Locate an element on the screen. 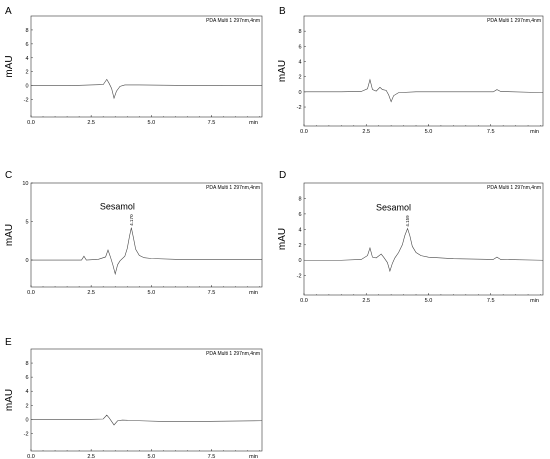 This screenshot has width=550, height=459. panel-letter: C is located at coordinates (8, 175).